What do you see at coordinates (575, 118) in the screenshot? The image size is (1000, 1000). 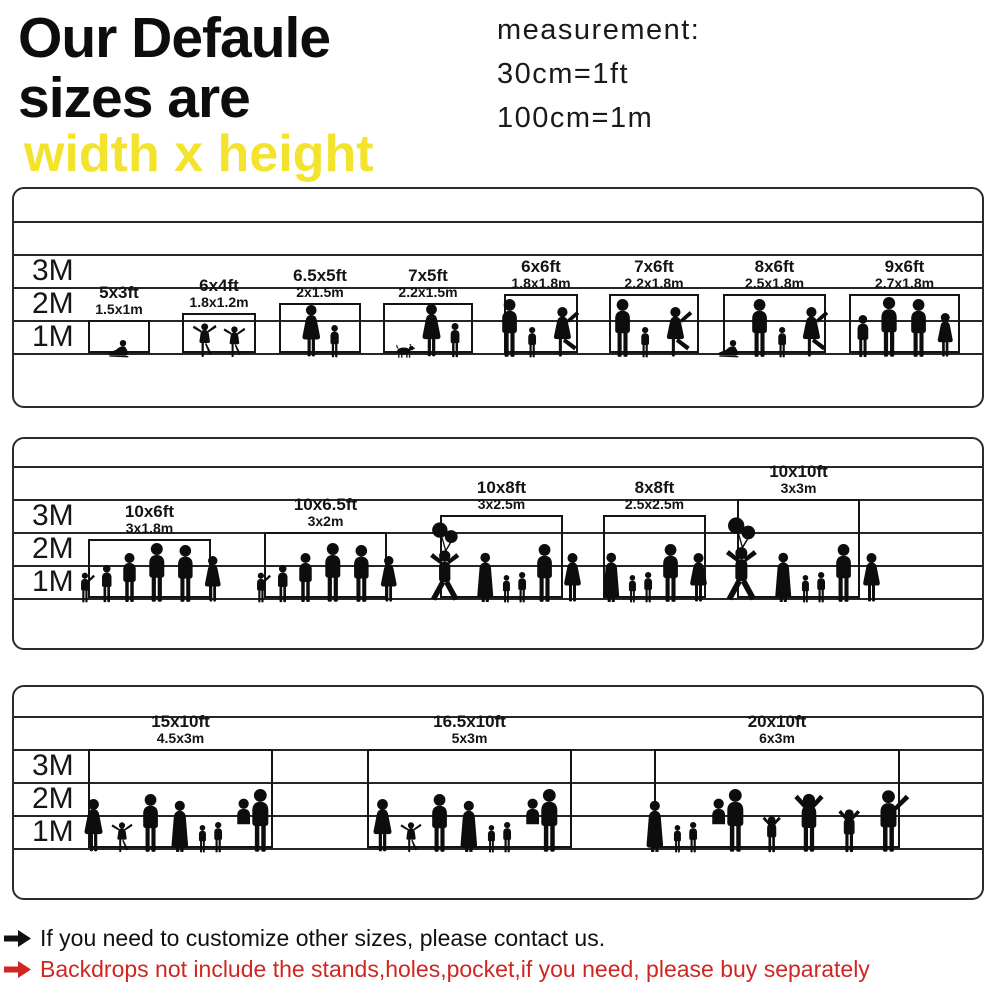 I see `measurement-m-conversion: 100cm=1m` at bounding box center [575, 118].